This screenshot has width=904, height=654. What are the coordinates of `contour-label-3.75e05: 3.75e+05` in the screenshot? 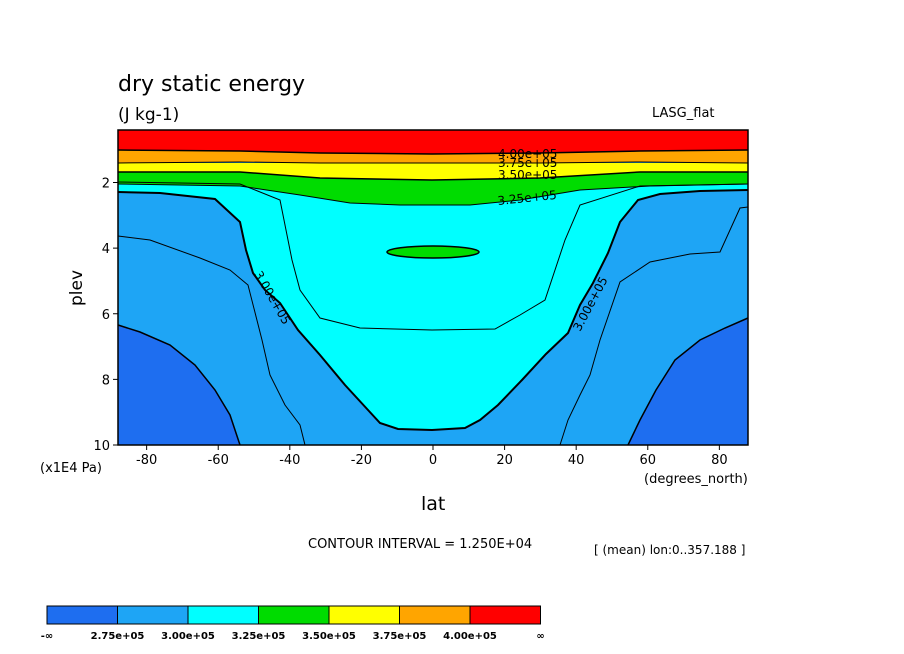 It's located at (527, 163).